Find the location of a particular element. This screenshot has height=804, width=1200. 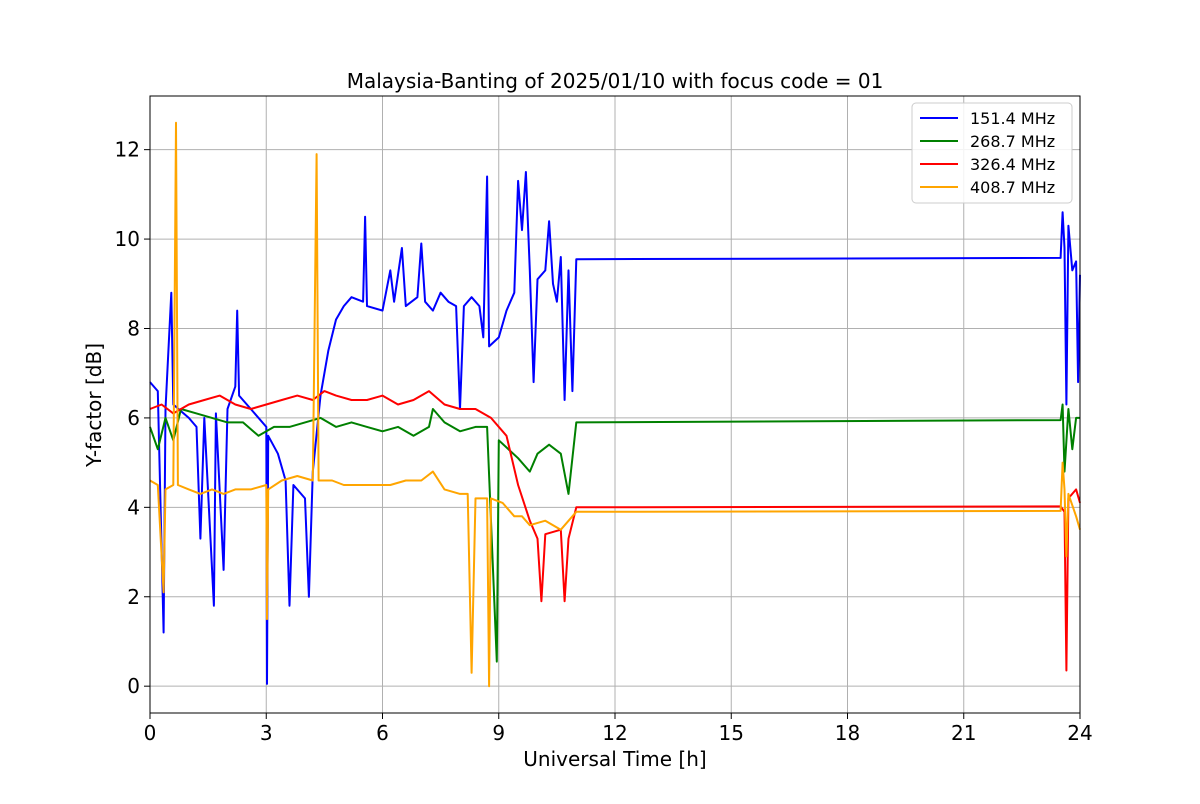

legend-box is located at coordinates (992, 153).